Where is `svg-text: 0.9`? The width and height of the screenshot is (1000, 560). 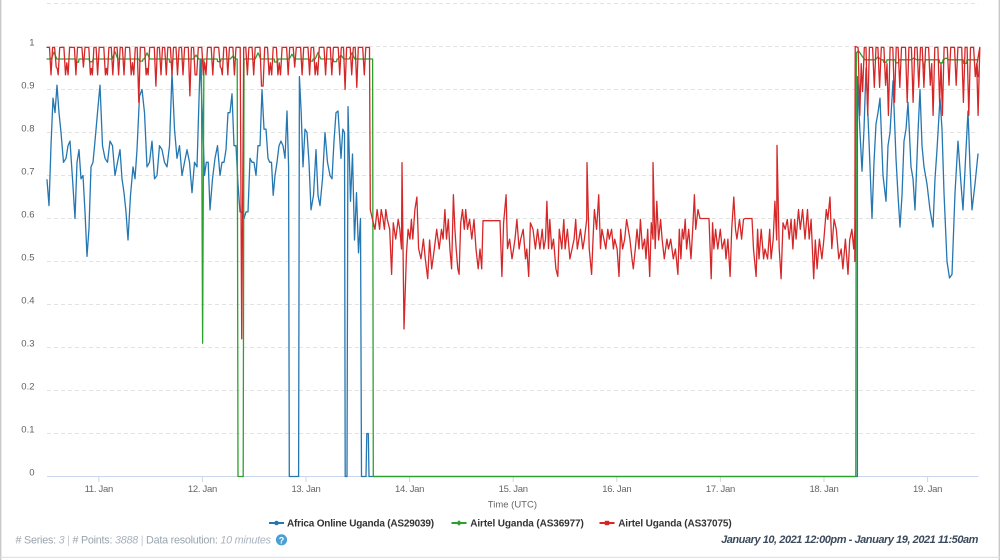
svg-text: 0.9 is located at coordinates (27, 85).